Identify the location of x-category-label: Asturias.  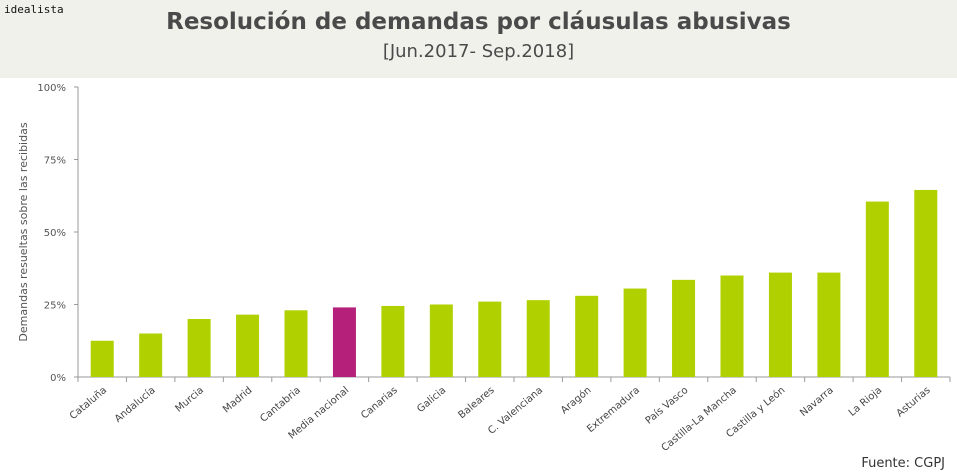
(914, 402).